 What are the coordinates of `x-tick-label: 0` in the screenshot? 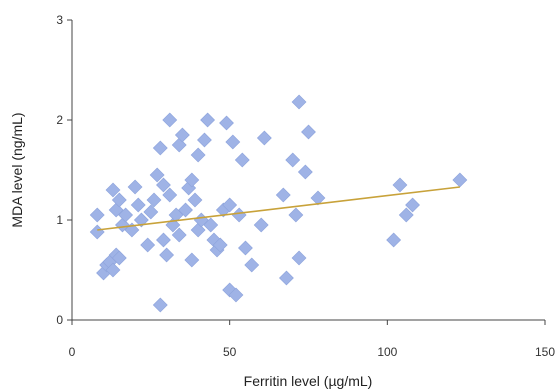 It's located at (72, 352).